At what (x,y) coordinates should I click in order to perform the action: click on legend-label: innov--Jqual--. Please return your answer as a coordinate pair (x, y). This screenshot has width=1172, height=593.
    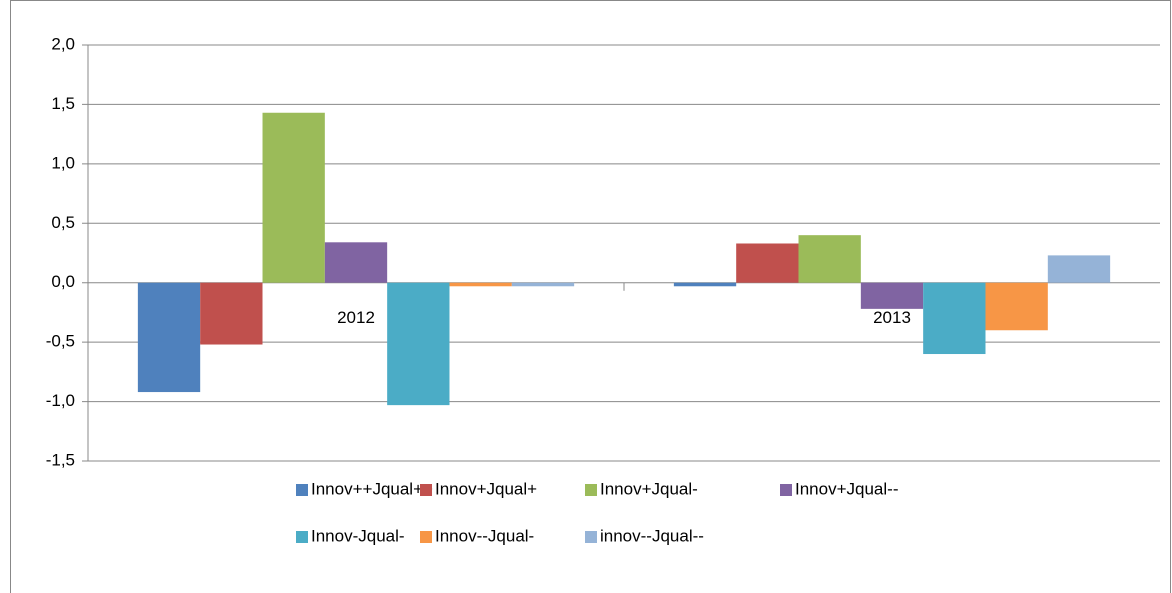
    Looking at the image, I should click on (652, 535).